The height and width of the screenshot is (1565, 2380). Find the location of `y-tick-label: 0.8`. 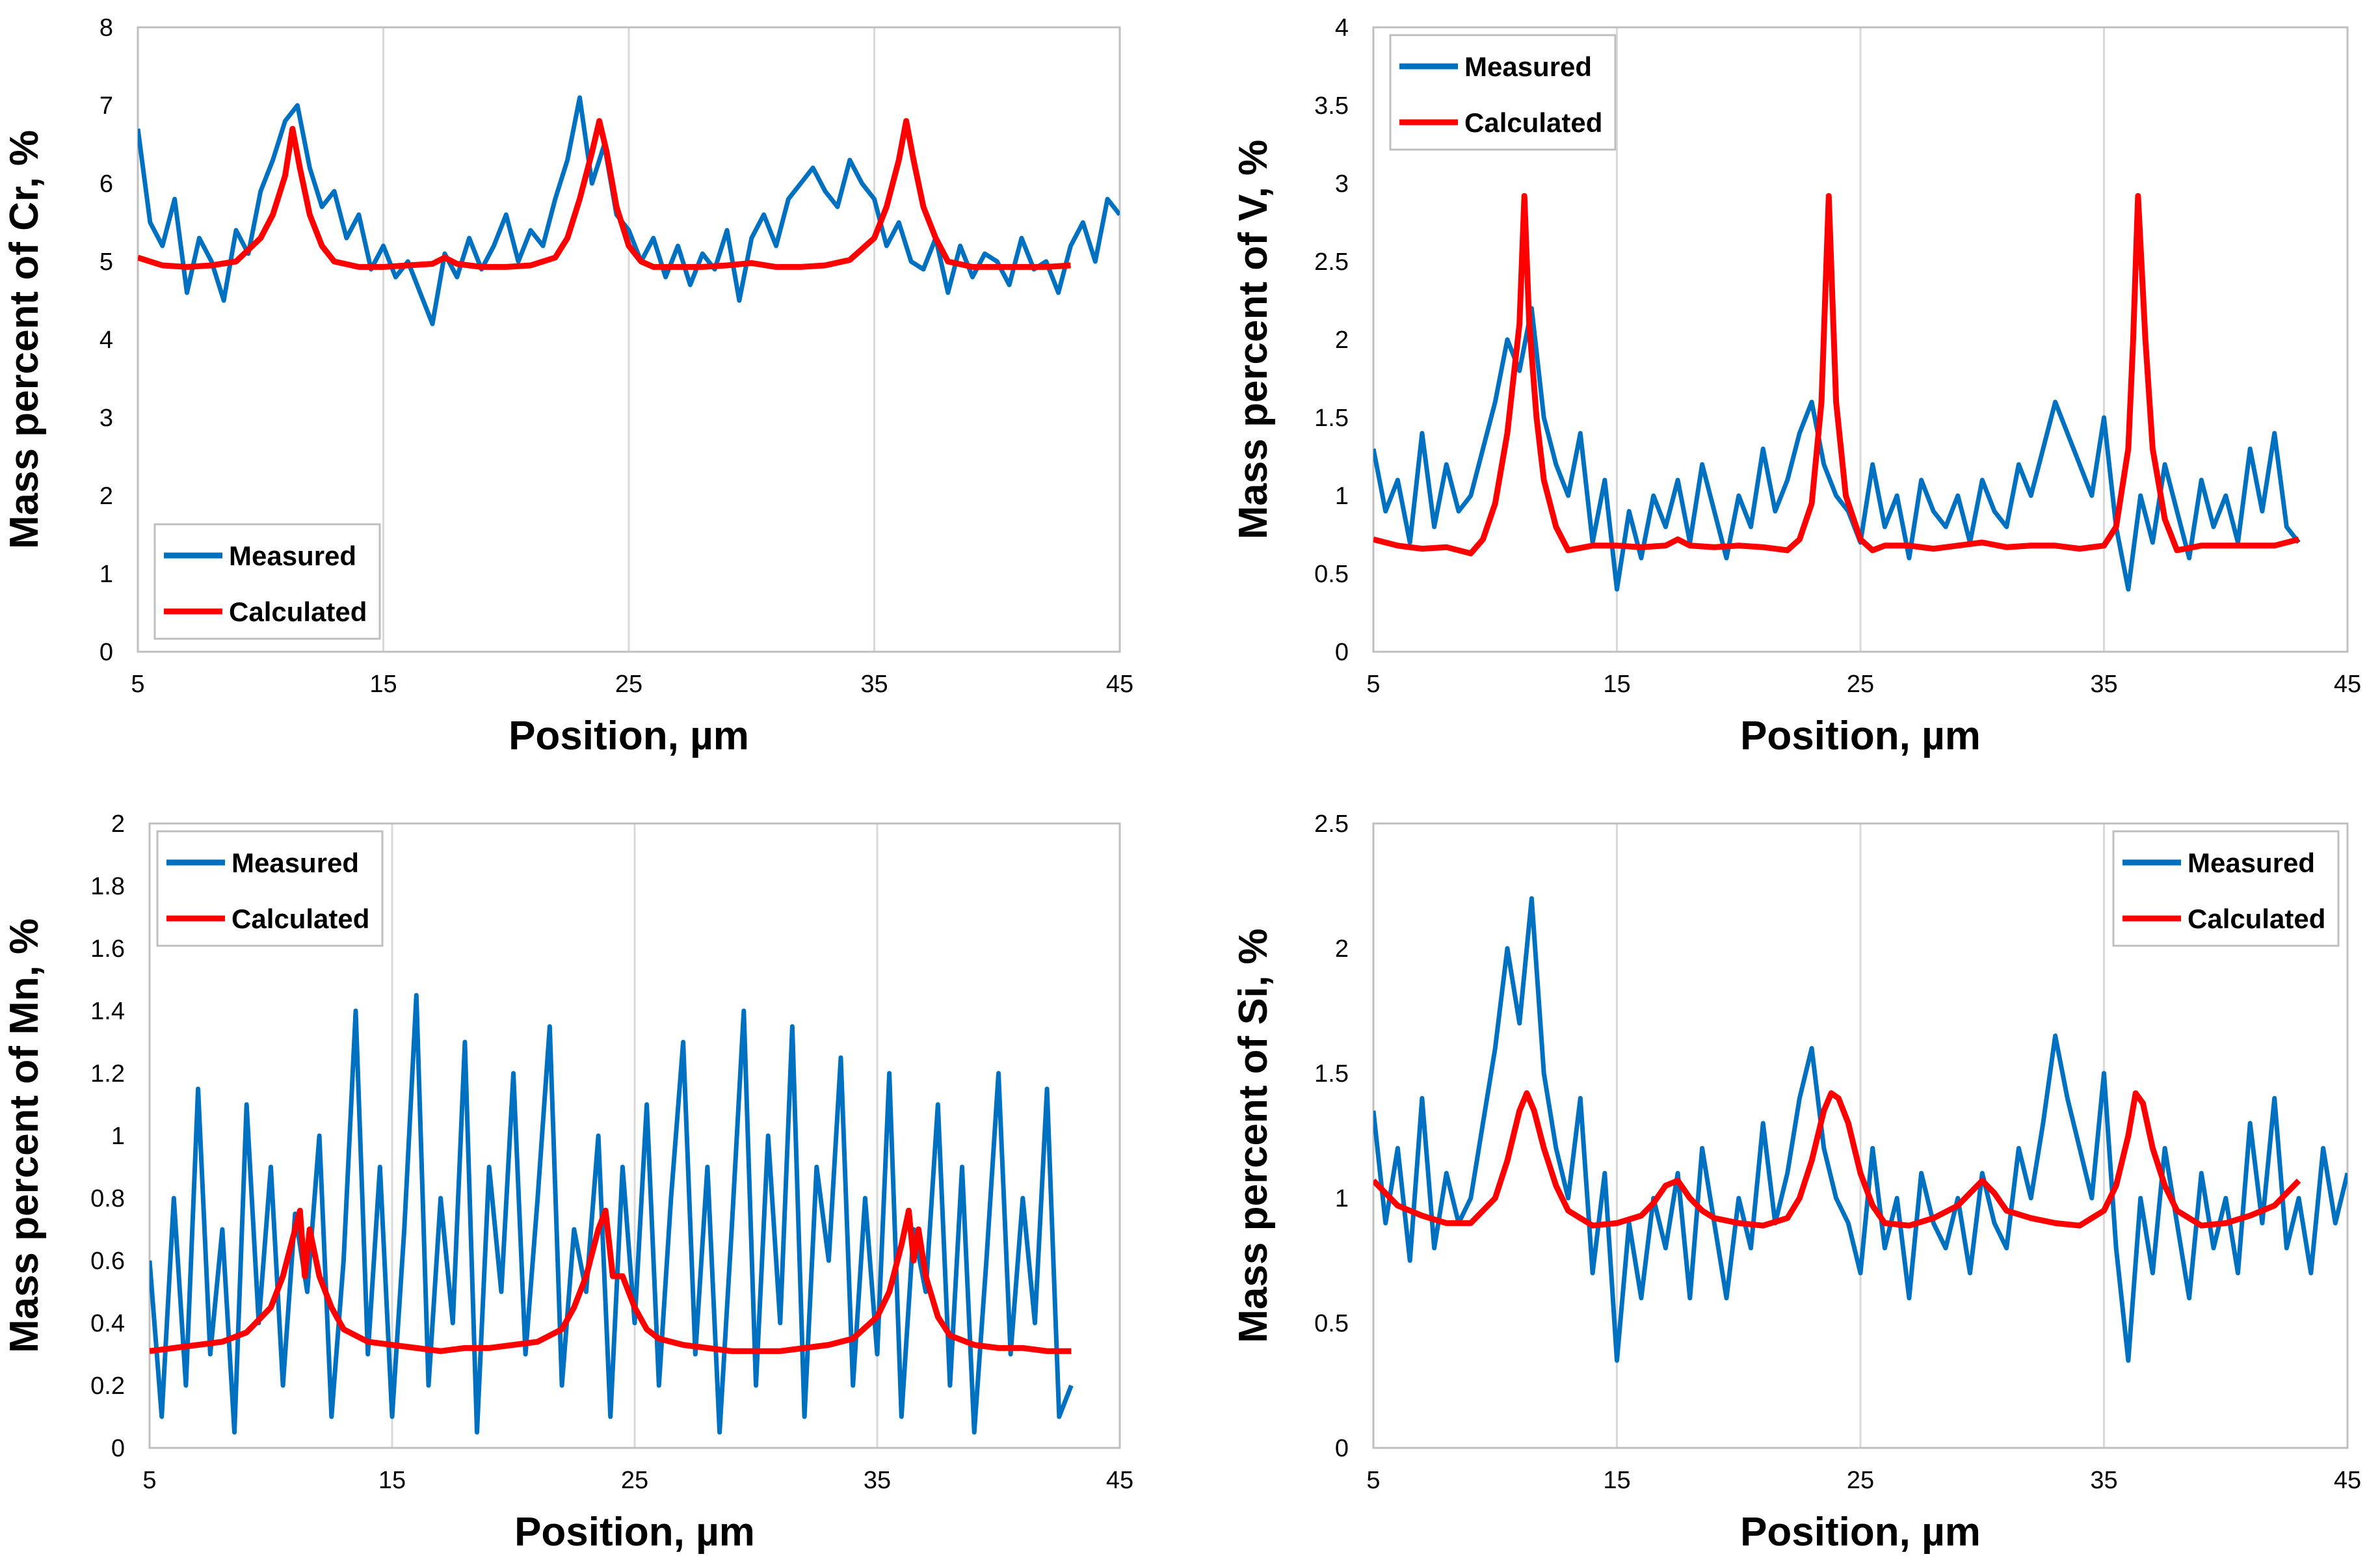

y-tick-label: 0.8 is located at coordinates (107, 1198).